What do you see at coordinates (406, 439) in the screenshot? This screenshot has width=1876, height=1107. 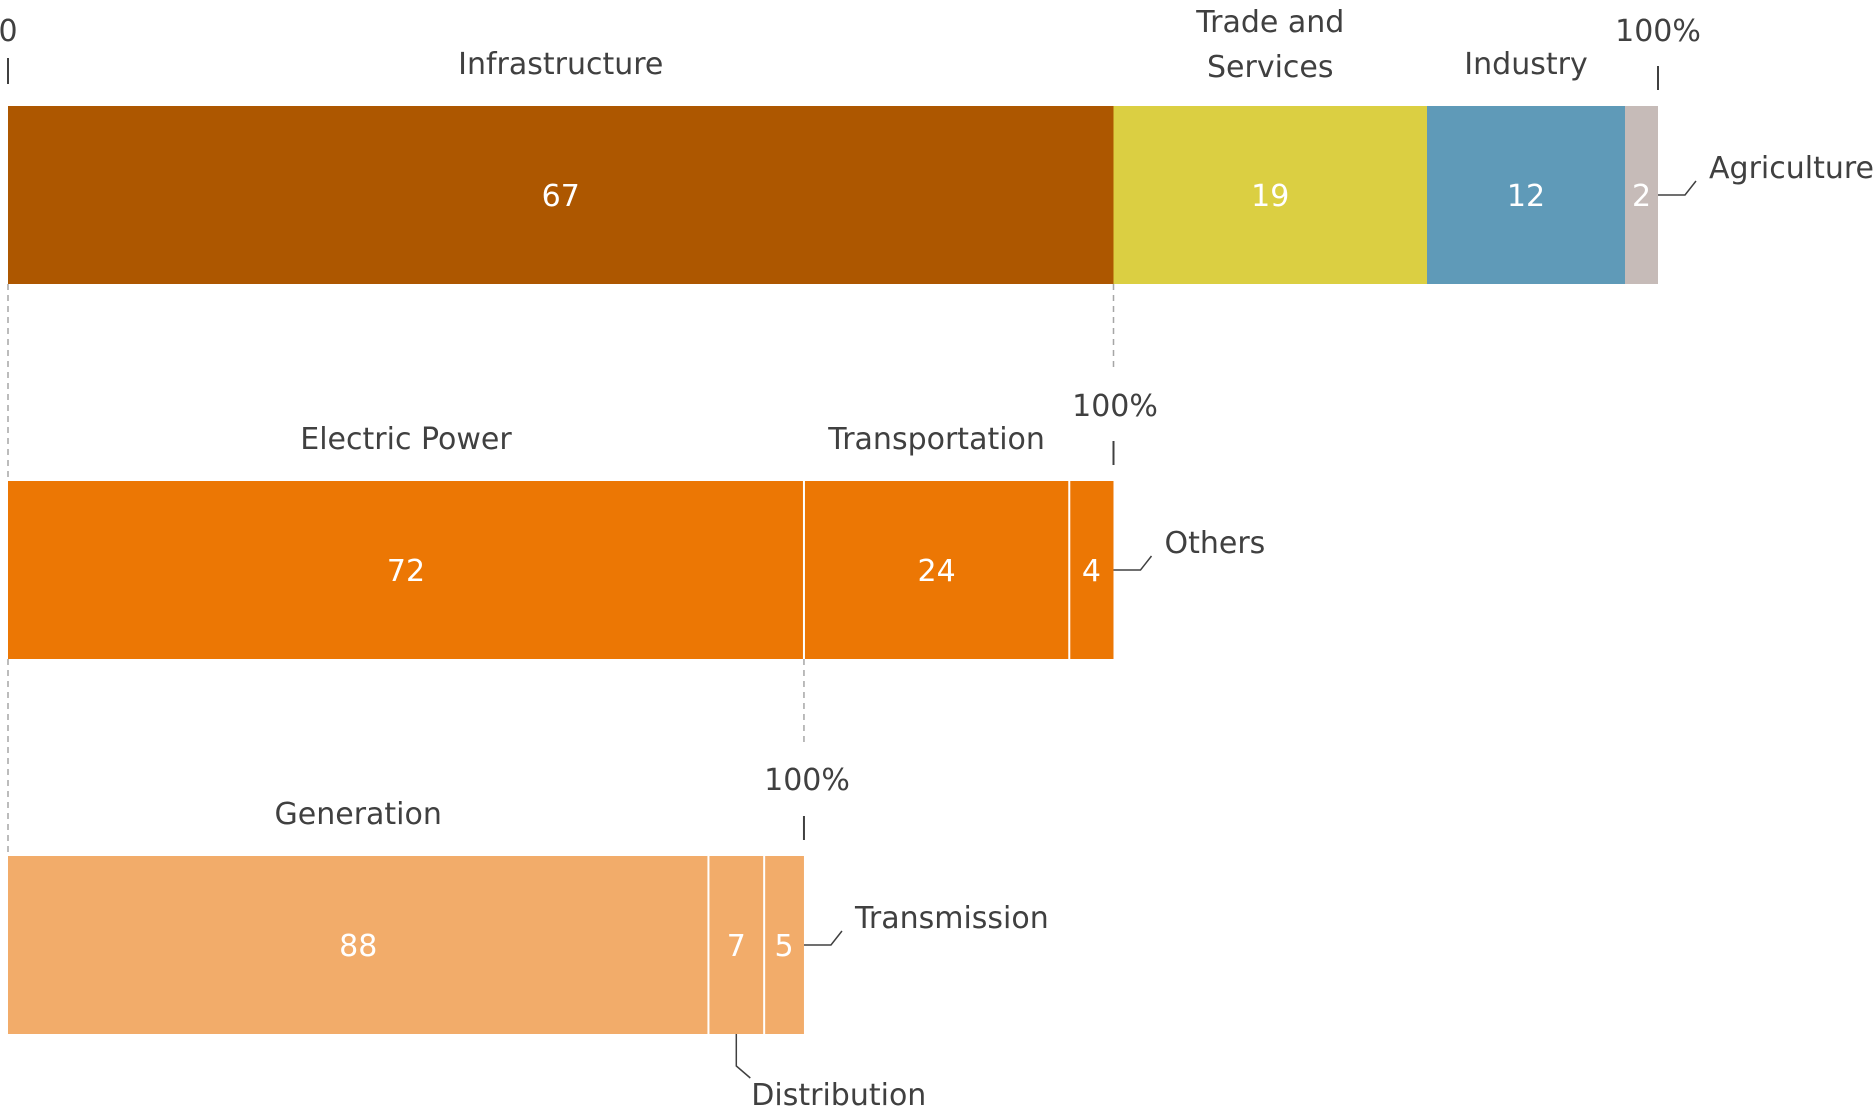 I see `category-label-row2-seg1: Electric Power` at bounding box center [406, 439].